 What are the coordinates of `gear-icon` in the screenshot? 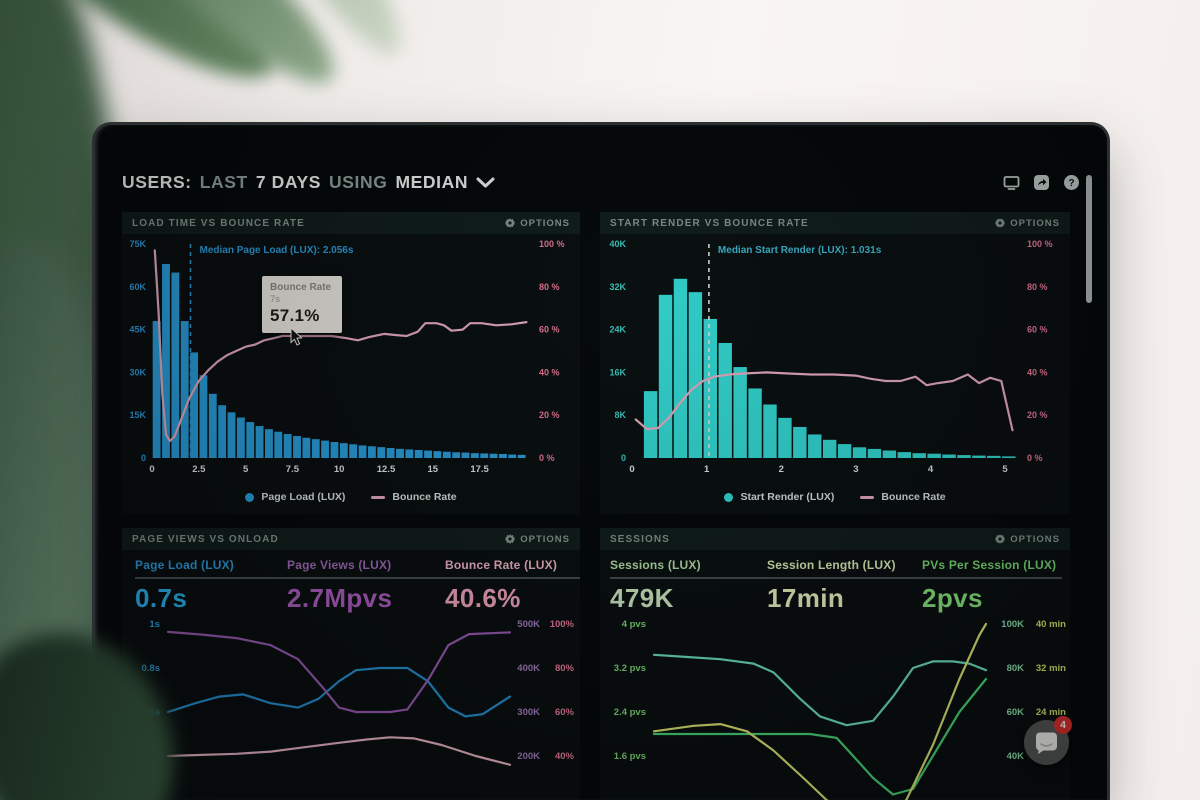 It's located at (1000, 539).